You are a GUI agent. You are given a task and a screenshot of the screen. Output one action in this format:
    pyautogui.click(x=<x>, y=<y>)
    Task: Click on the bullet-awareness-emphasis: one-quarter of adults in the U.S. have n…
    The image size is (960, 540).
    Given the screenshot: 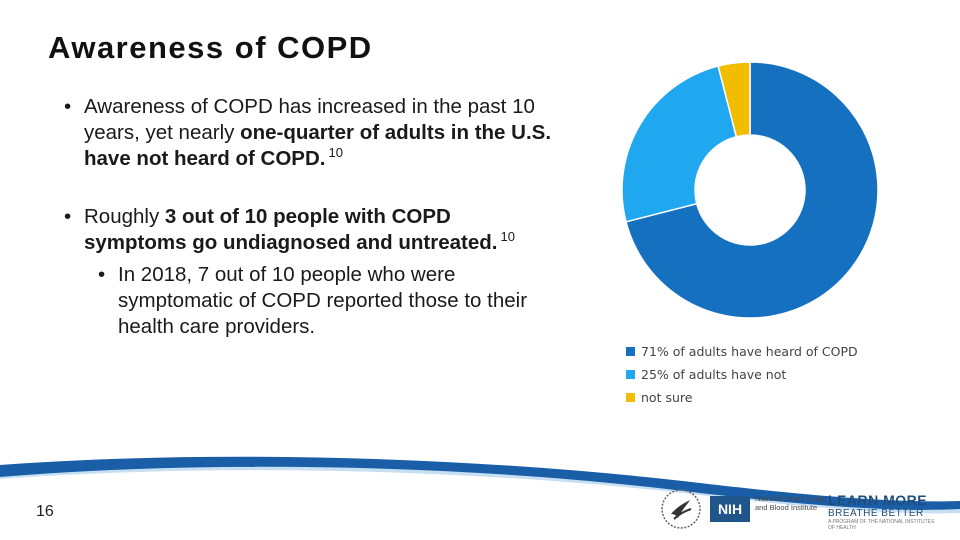 What is the action you would take?
    pyautogui.click(x=318, y=145)
    